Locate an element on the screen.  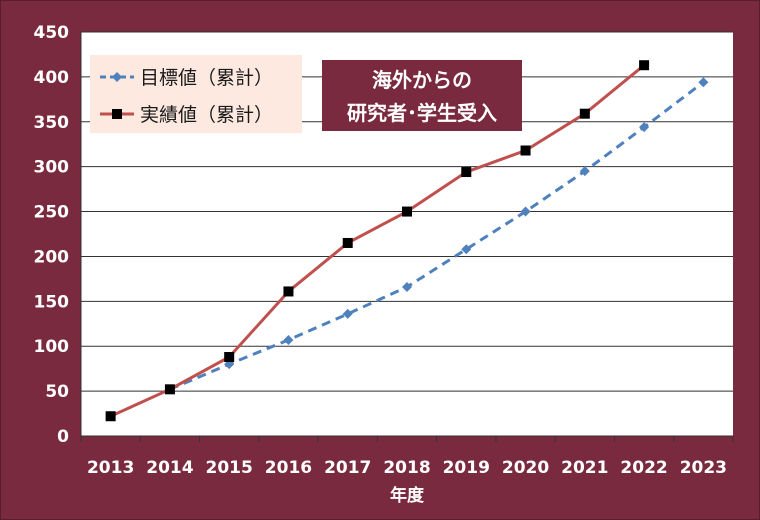
y-tick-label: 50 is located at coordinates (57, 392).